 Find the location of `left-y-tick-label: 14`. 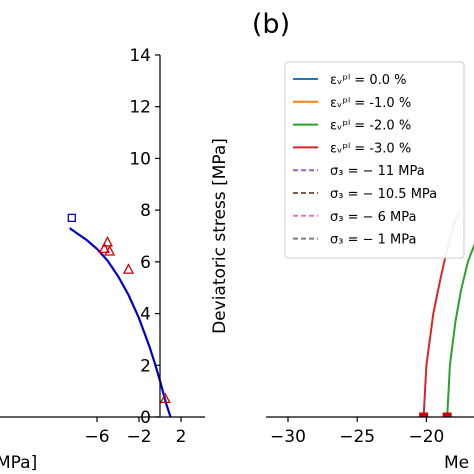

left-y-tick-label: 14 is located at coordinates (140, 56).